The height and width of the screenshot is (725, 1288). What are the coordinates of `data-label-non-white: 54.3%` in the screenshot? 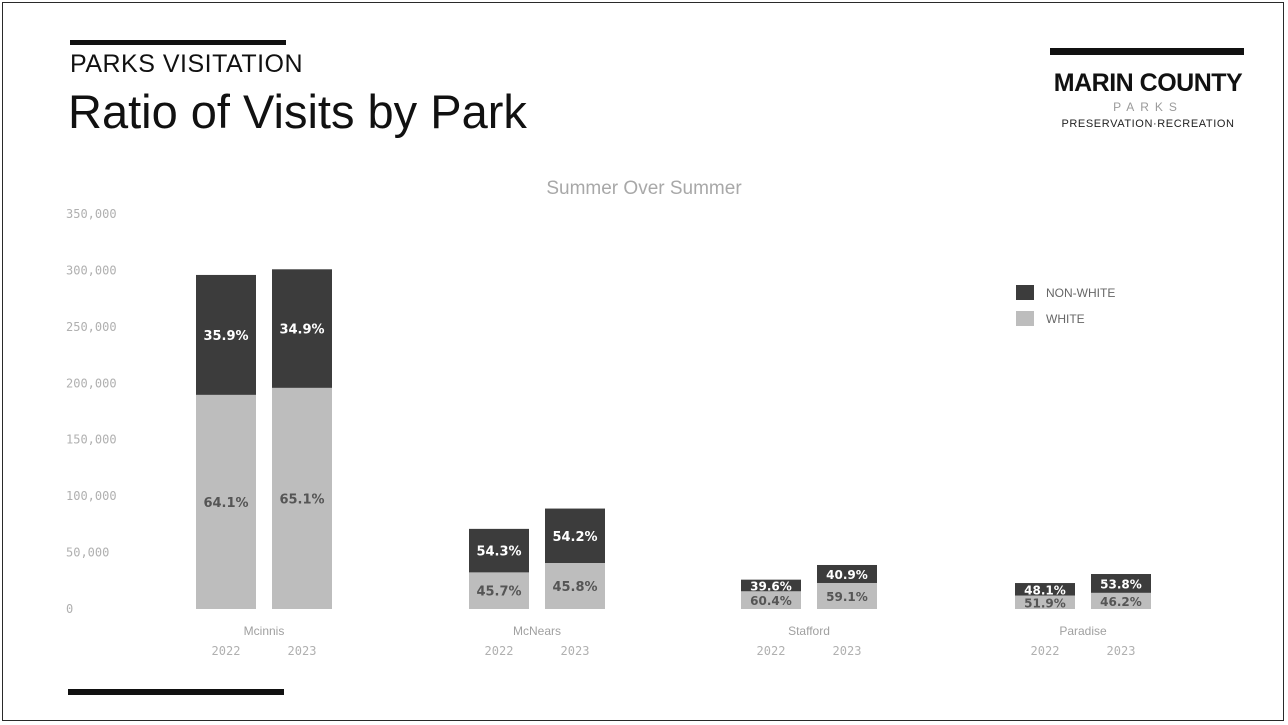 It's located at (498, 552).